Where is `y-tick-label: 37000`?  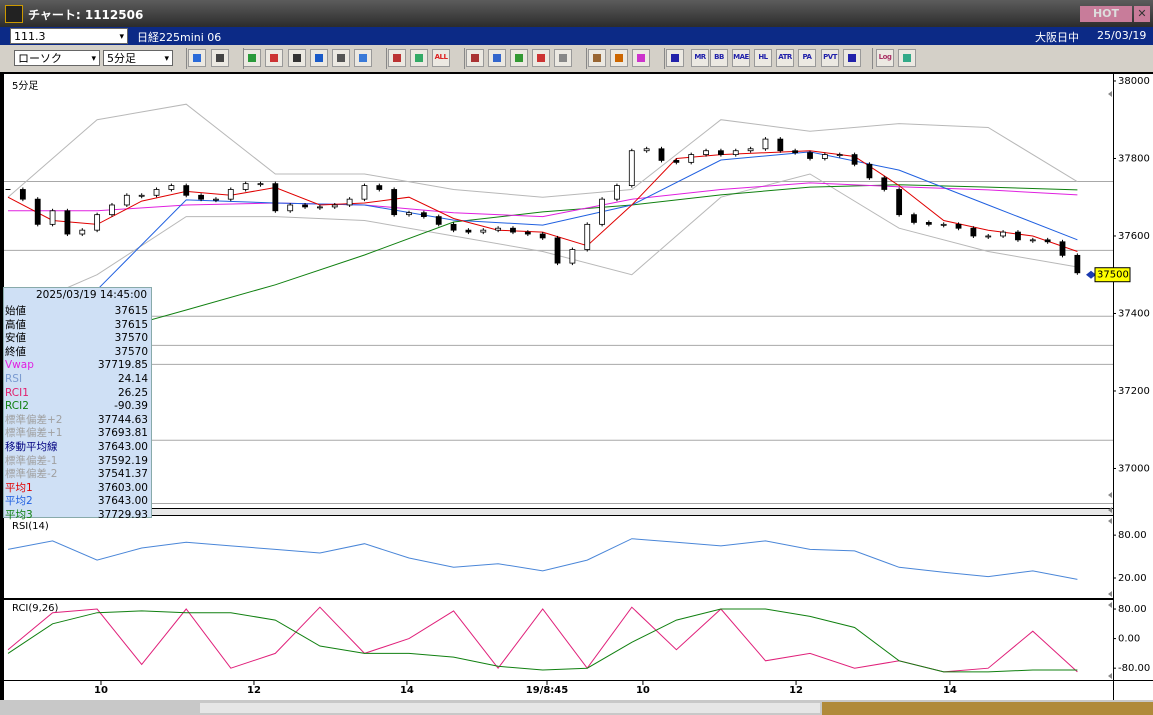
y-tick-label: 37000 is located at coordinates (1134, 468).